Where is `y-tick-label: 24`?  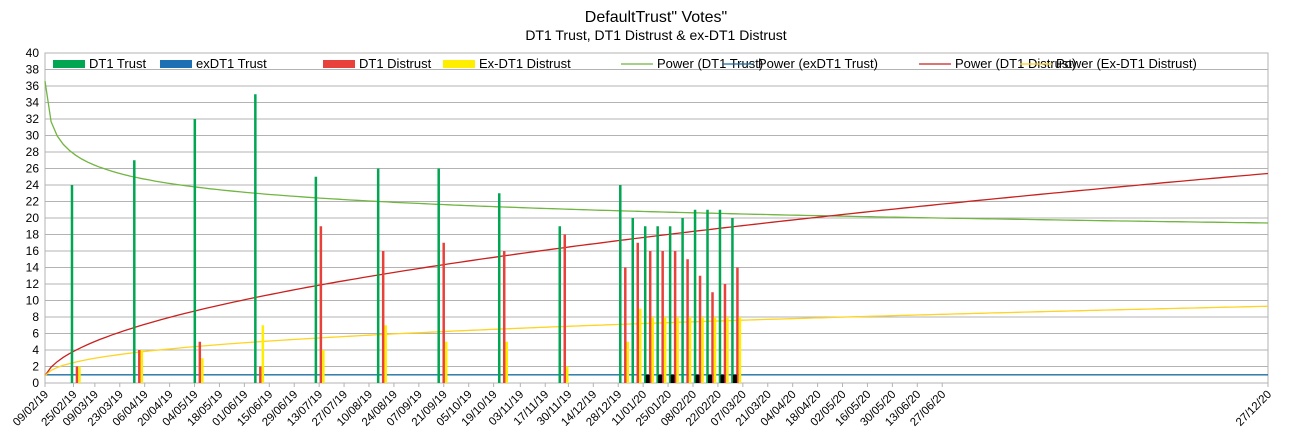 y-tick-label: 24 is located at coordinates (33, 185).